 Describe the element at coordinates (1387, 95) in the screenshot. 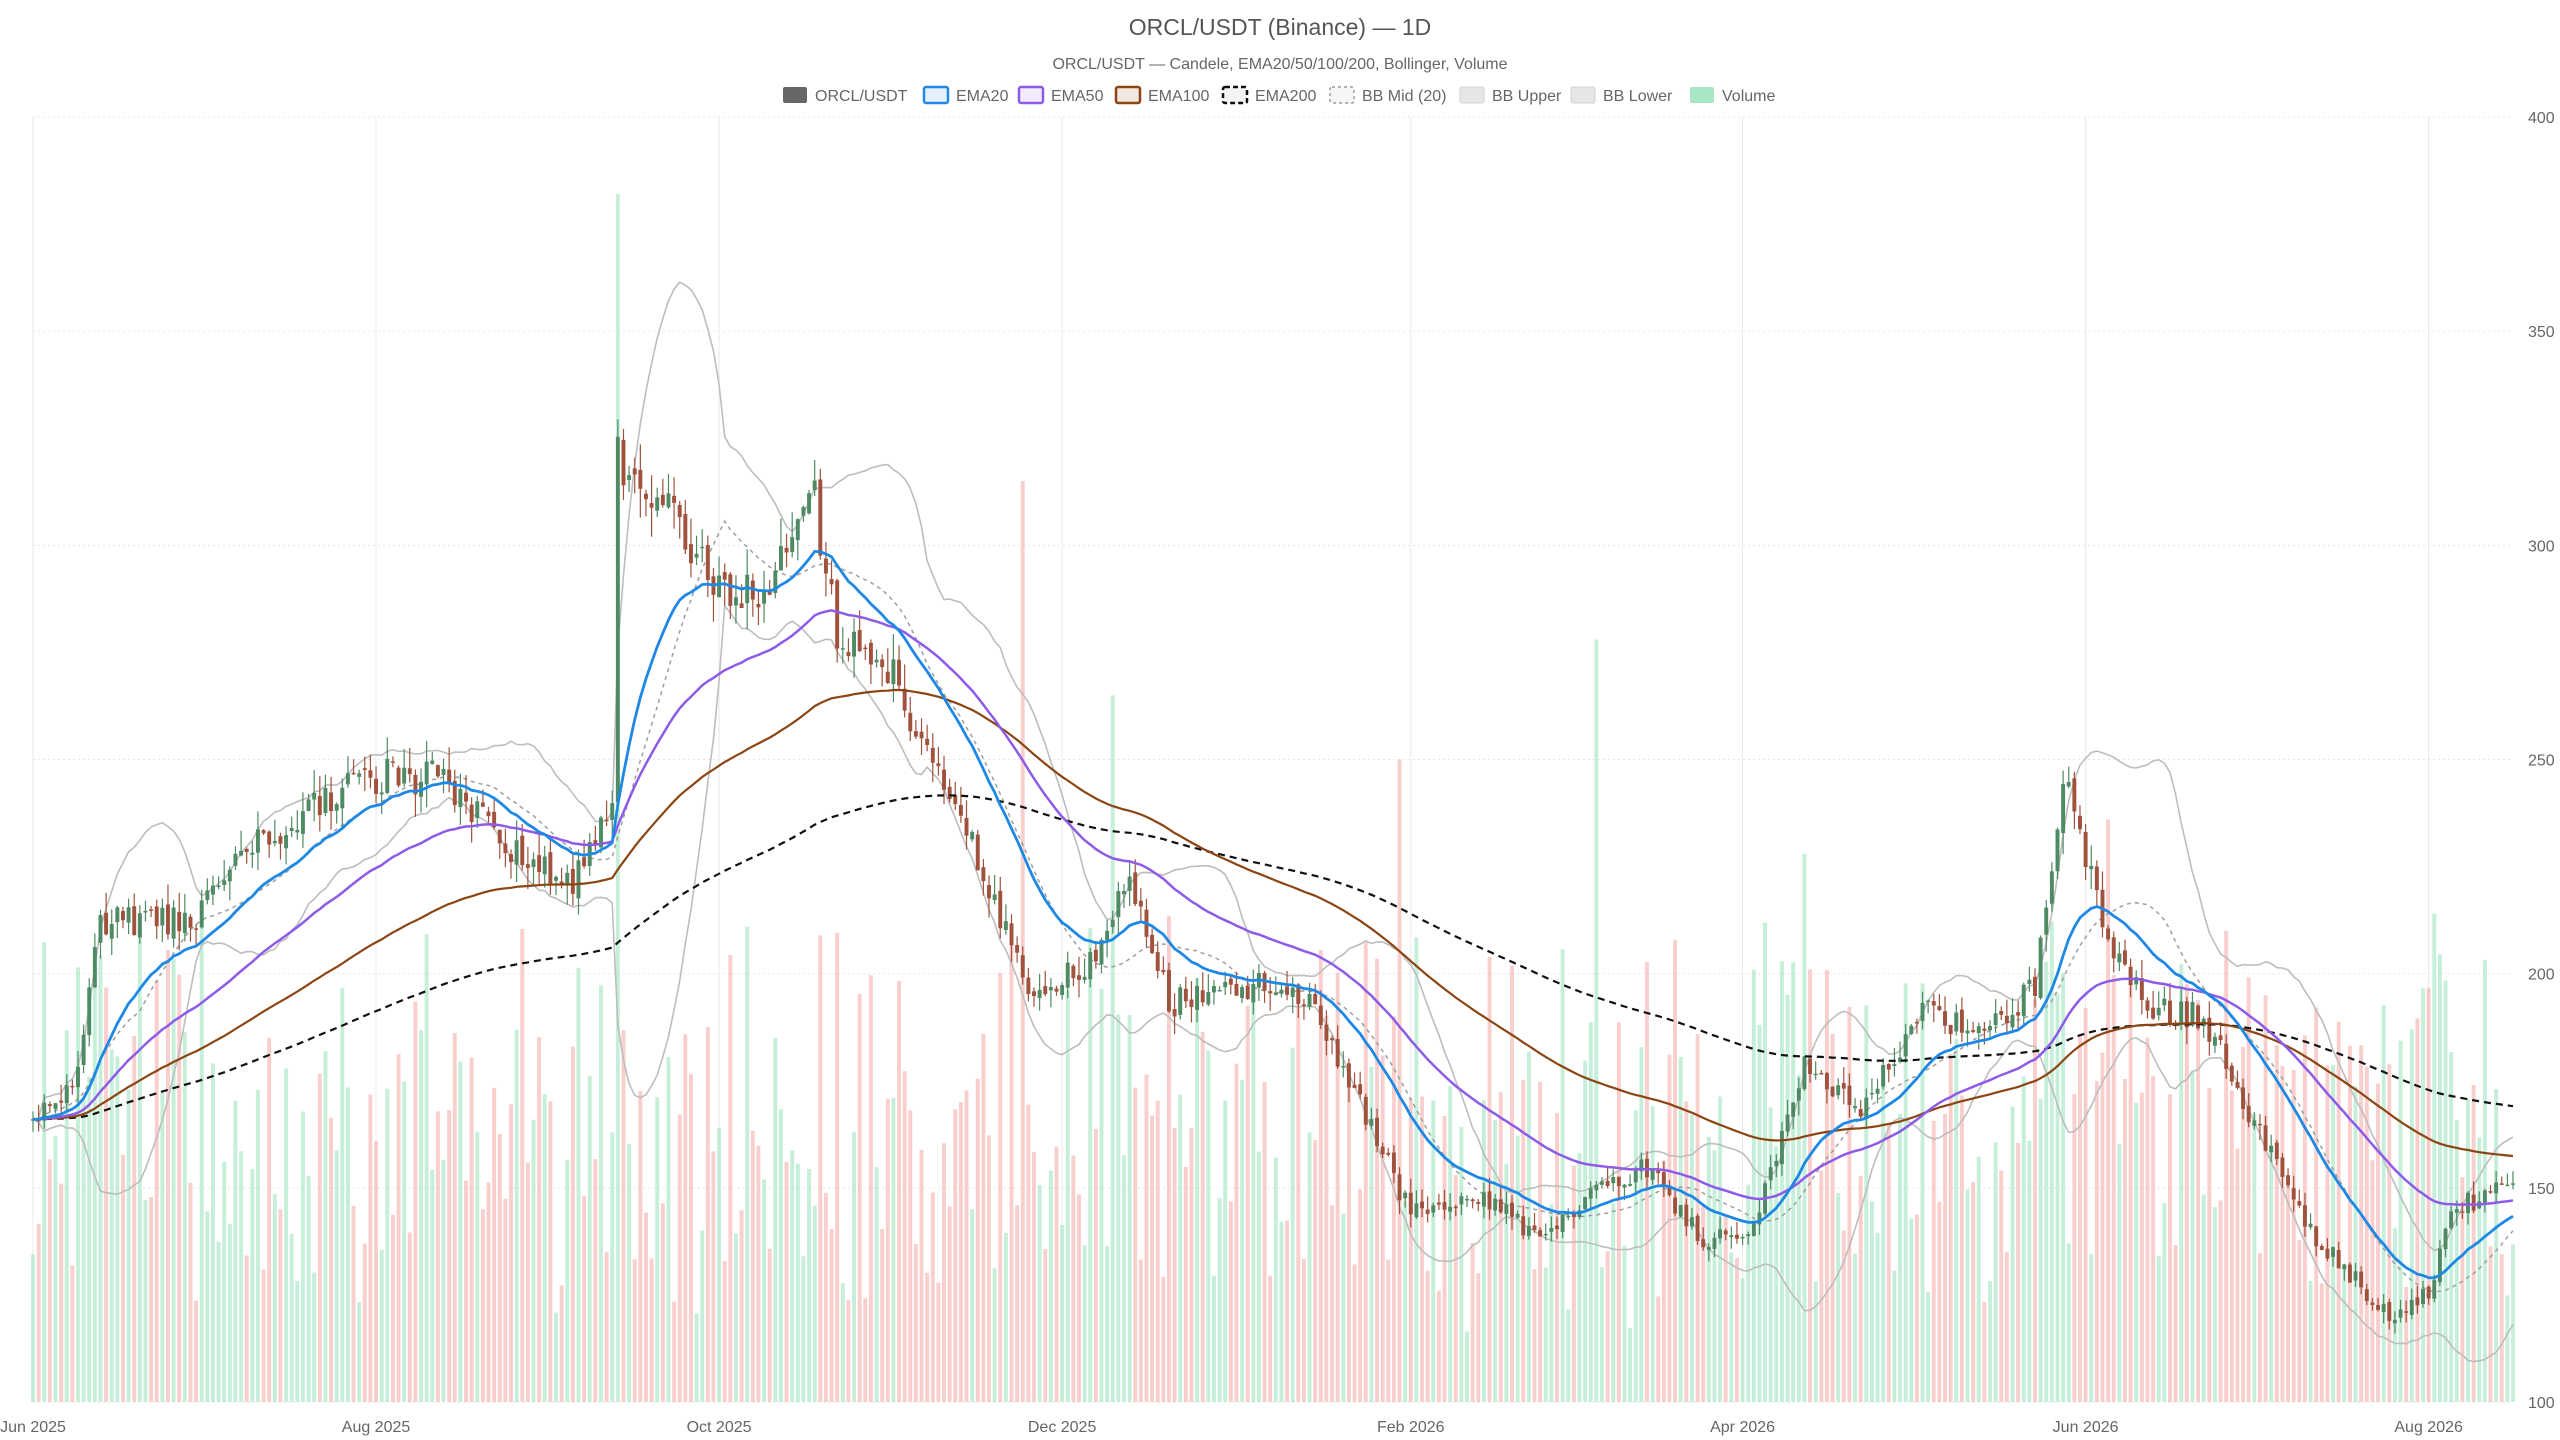

I see `legend-item: BB Mid (20)` at that location.